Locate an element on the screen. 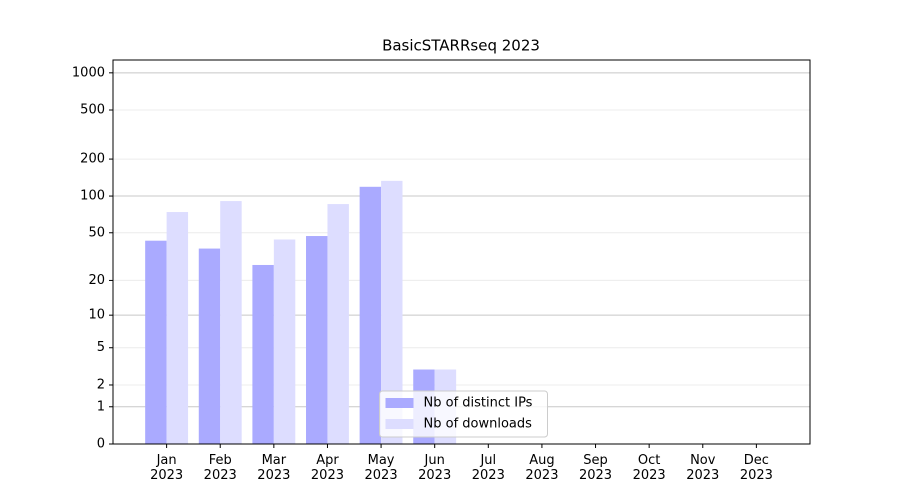 This screenshot has height=500, width=900. x-tick-label: Sep 2023 is located at coordinates (595, 468).